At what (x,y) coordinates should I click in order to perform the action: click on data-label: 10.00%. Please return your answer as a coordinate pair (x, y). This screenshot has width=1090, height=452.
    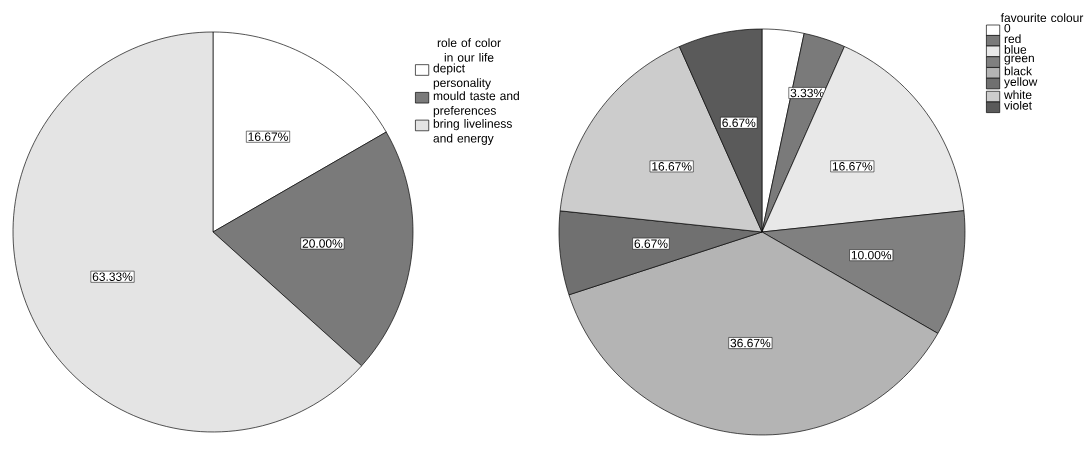
    Looking at the image, I should click on (871, 255).